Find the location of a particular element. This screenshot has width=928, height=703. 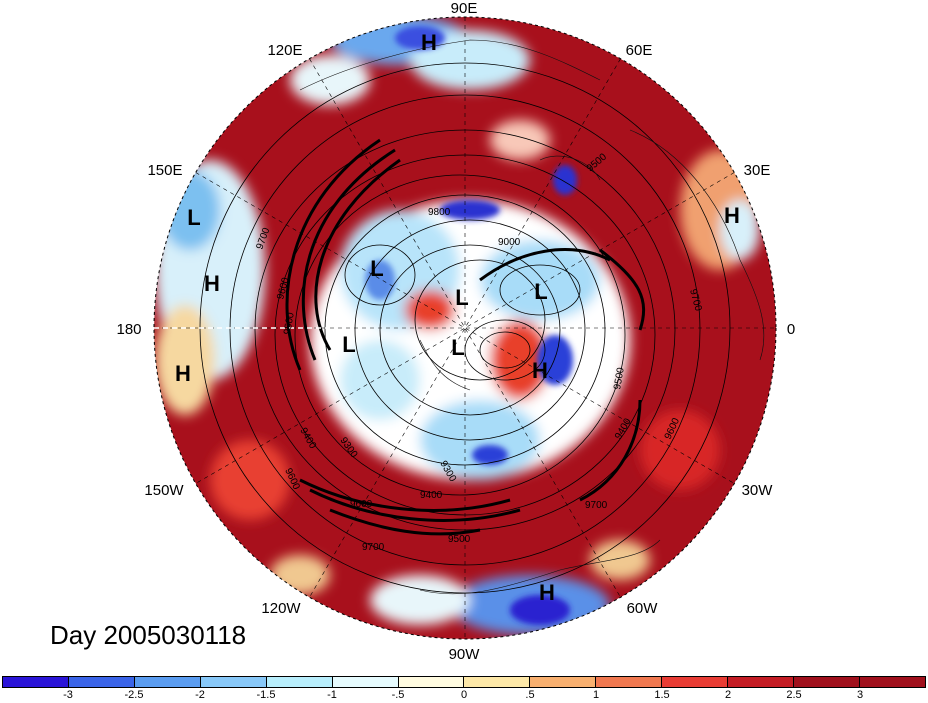

colorbar-tick-label: -2.5 is located at coordinates (134, 695).